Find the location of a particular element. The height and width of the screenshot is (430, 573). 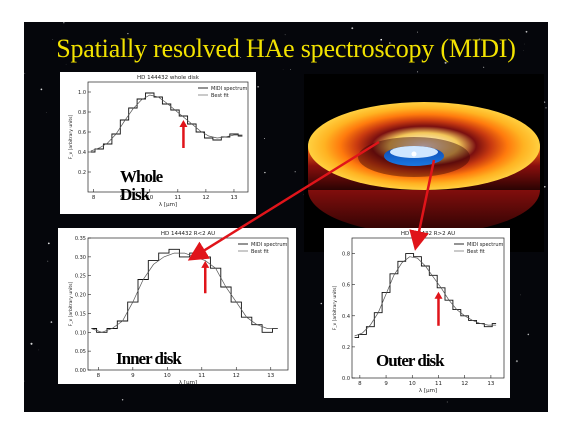

y-tick-label: 0.00 is located at coordinates (80, 371).